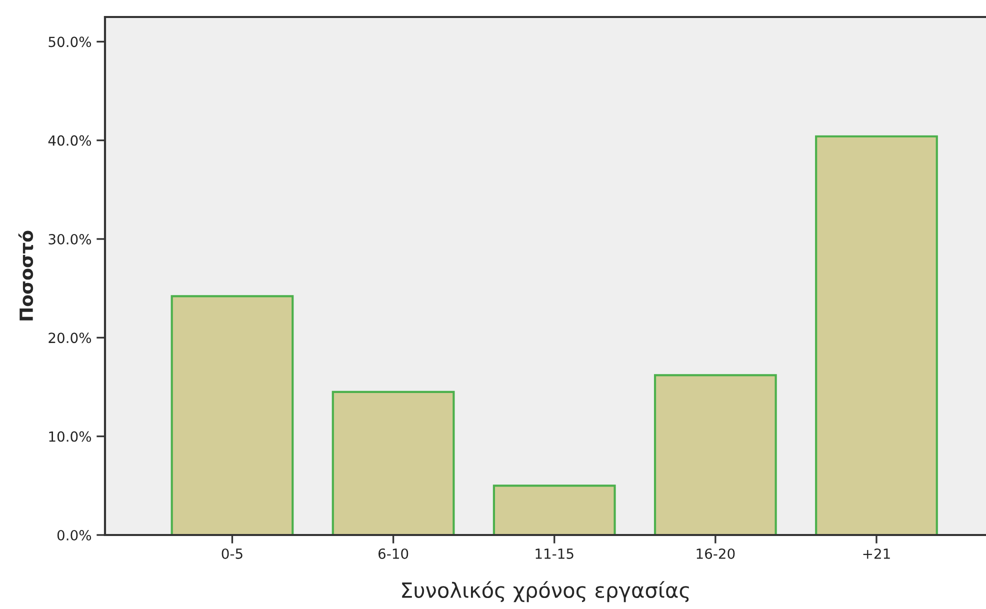 Image resolution: width=986 pixels, height=609 pixels. I want to click on x-tick-label: 6-10, so click(393, 553).